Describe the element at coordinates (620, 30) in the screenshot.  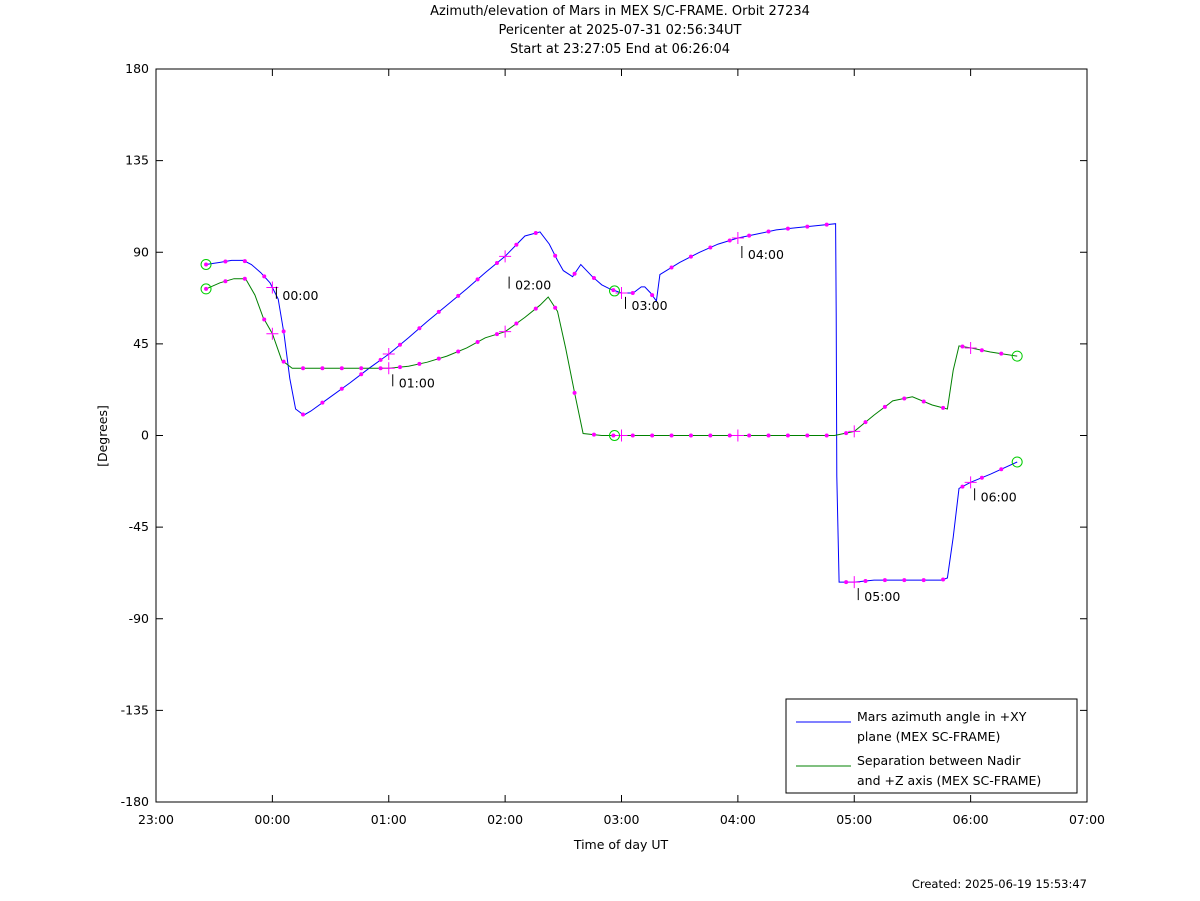
I see `chart-subtitle-pericenter: Pericenter at 2025-07-31 02:56:34UT` at that location.